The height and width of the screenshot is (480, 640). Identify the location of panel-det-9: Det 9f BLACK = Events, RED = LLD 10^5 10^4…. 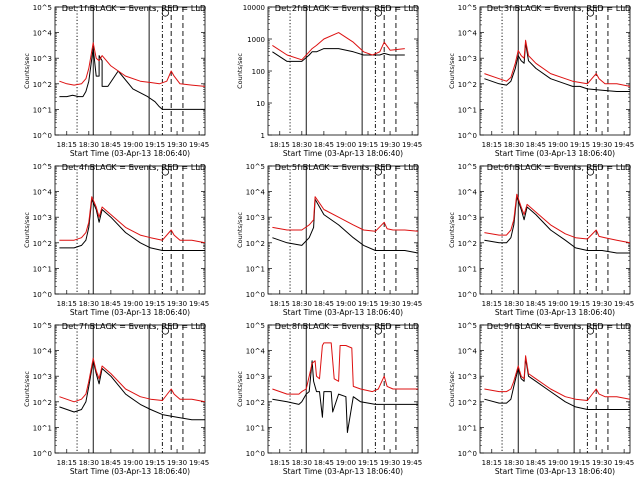
(541, 398).